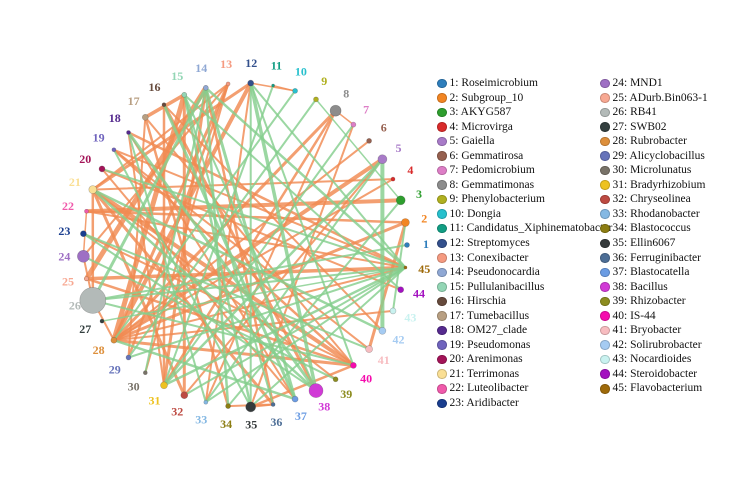 The image size is (750, 488). Describe the element at coordinates (524, 272) in the screenshot. I see `legend-item-14: 14: Pseudonocardia` at that location.